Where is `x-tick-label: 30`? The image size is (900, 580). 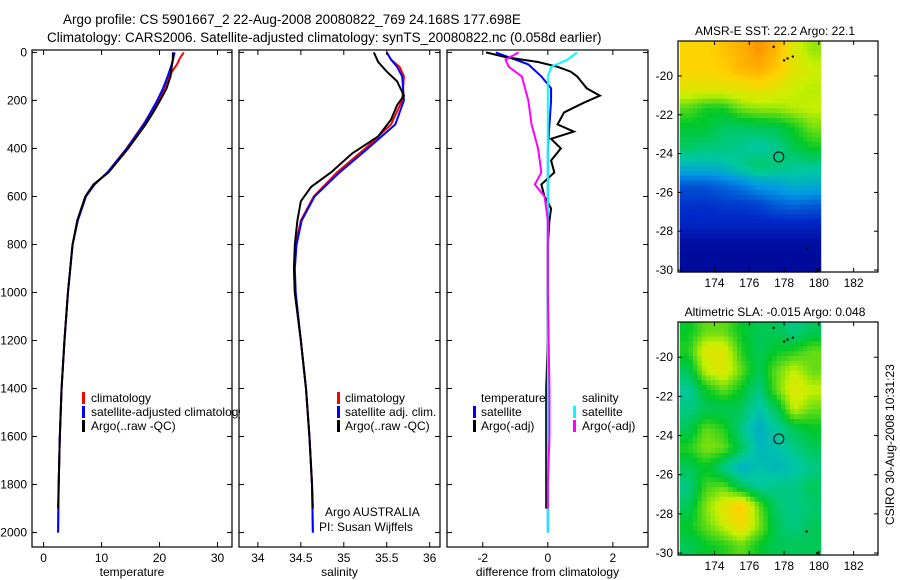
x-tick-label: 30 is located at coordinates (218, 558).